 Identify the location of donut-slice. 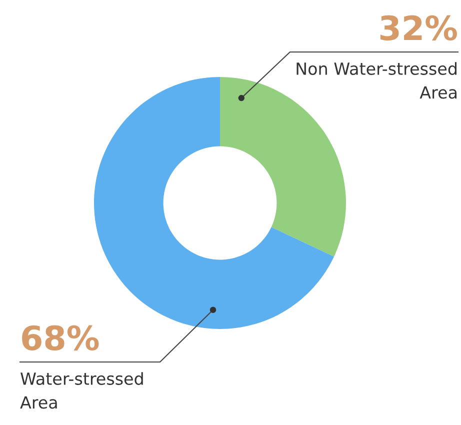
(283, 167).